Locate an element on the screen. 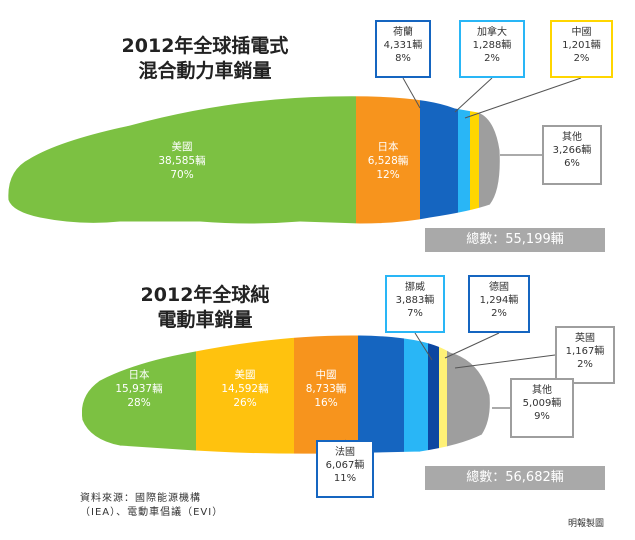 This screenshot has height=540, width=635. callout-name: 德國 is located at coordinates (499, 287).